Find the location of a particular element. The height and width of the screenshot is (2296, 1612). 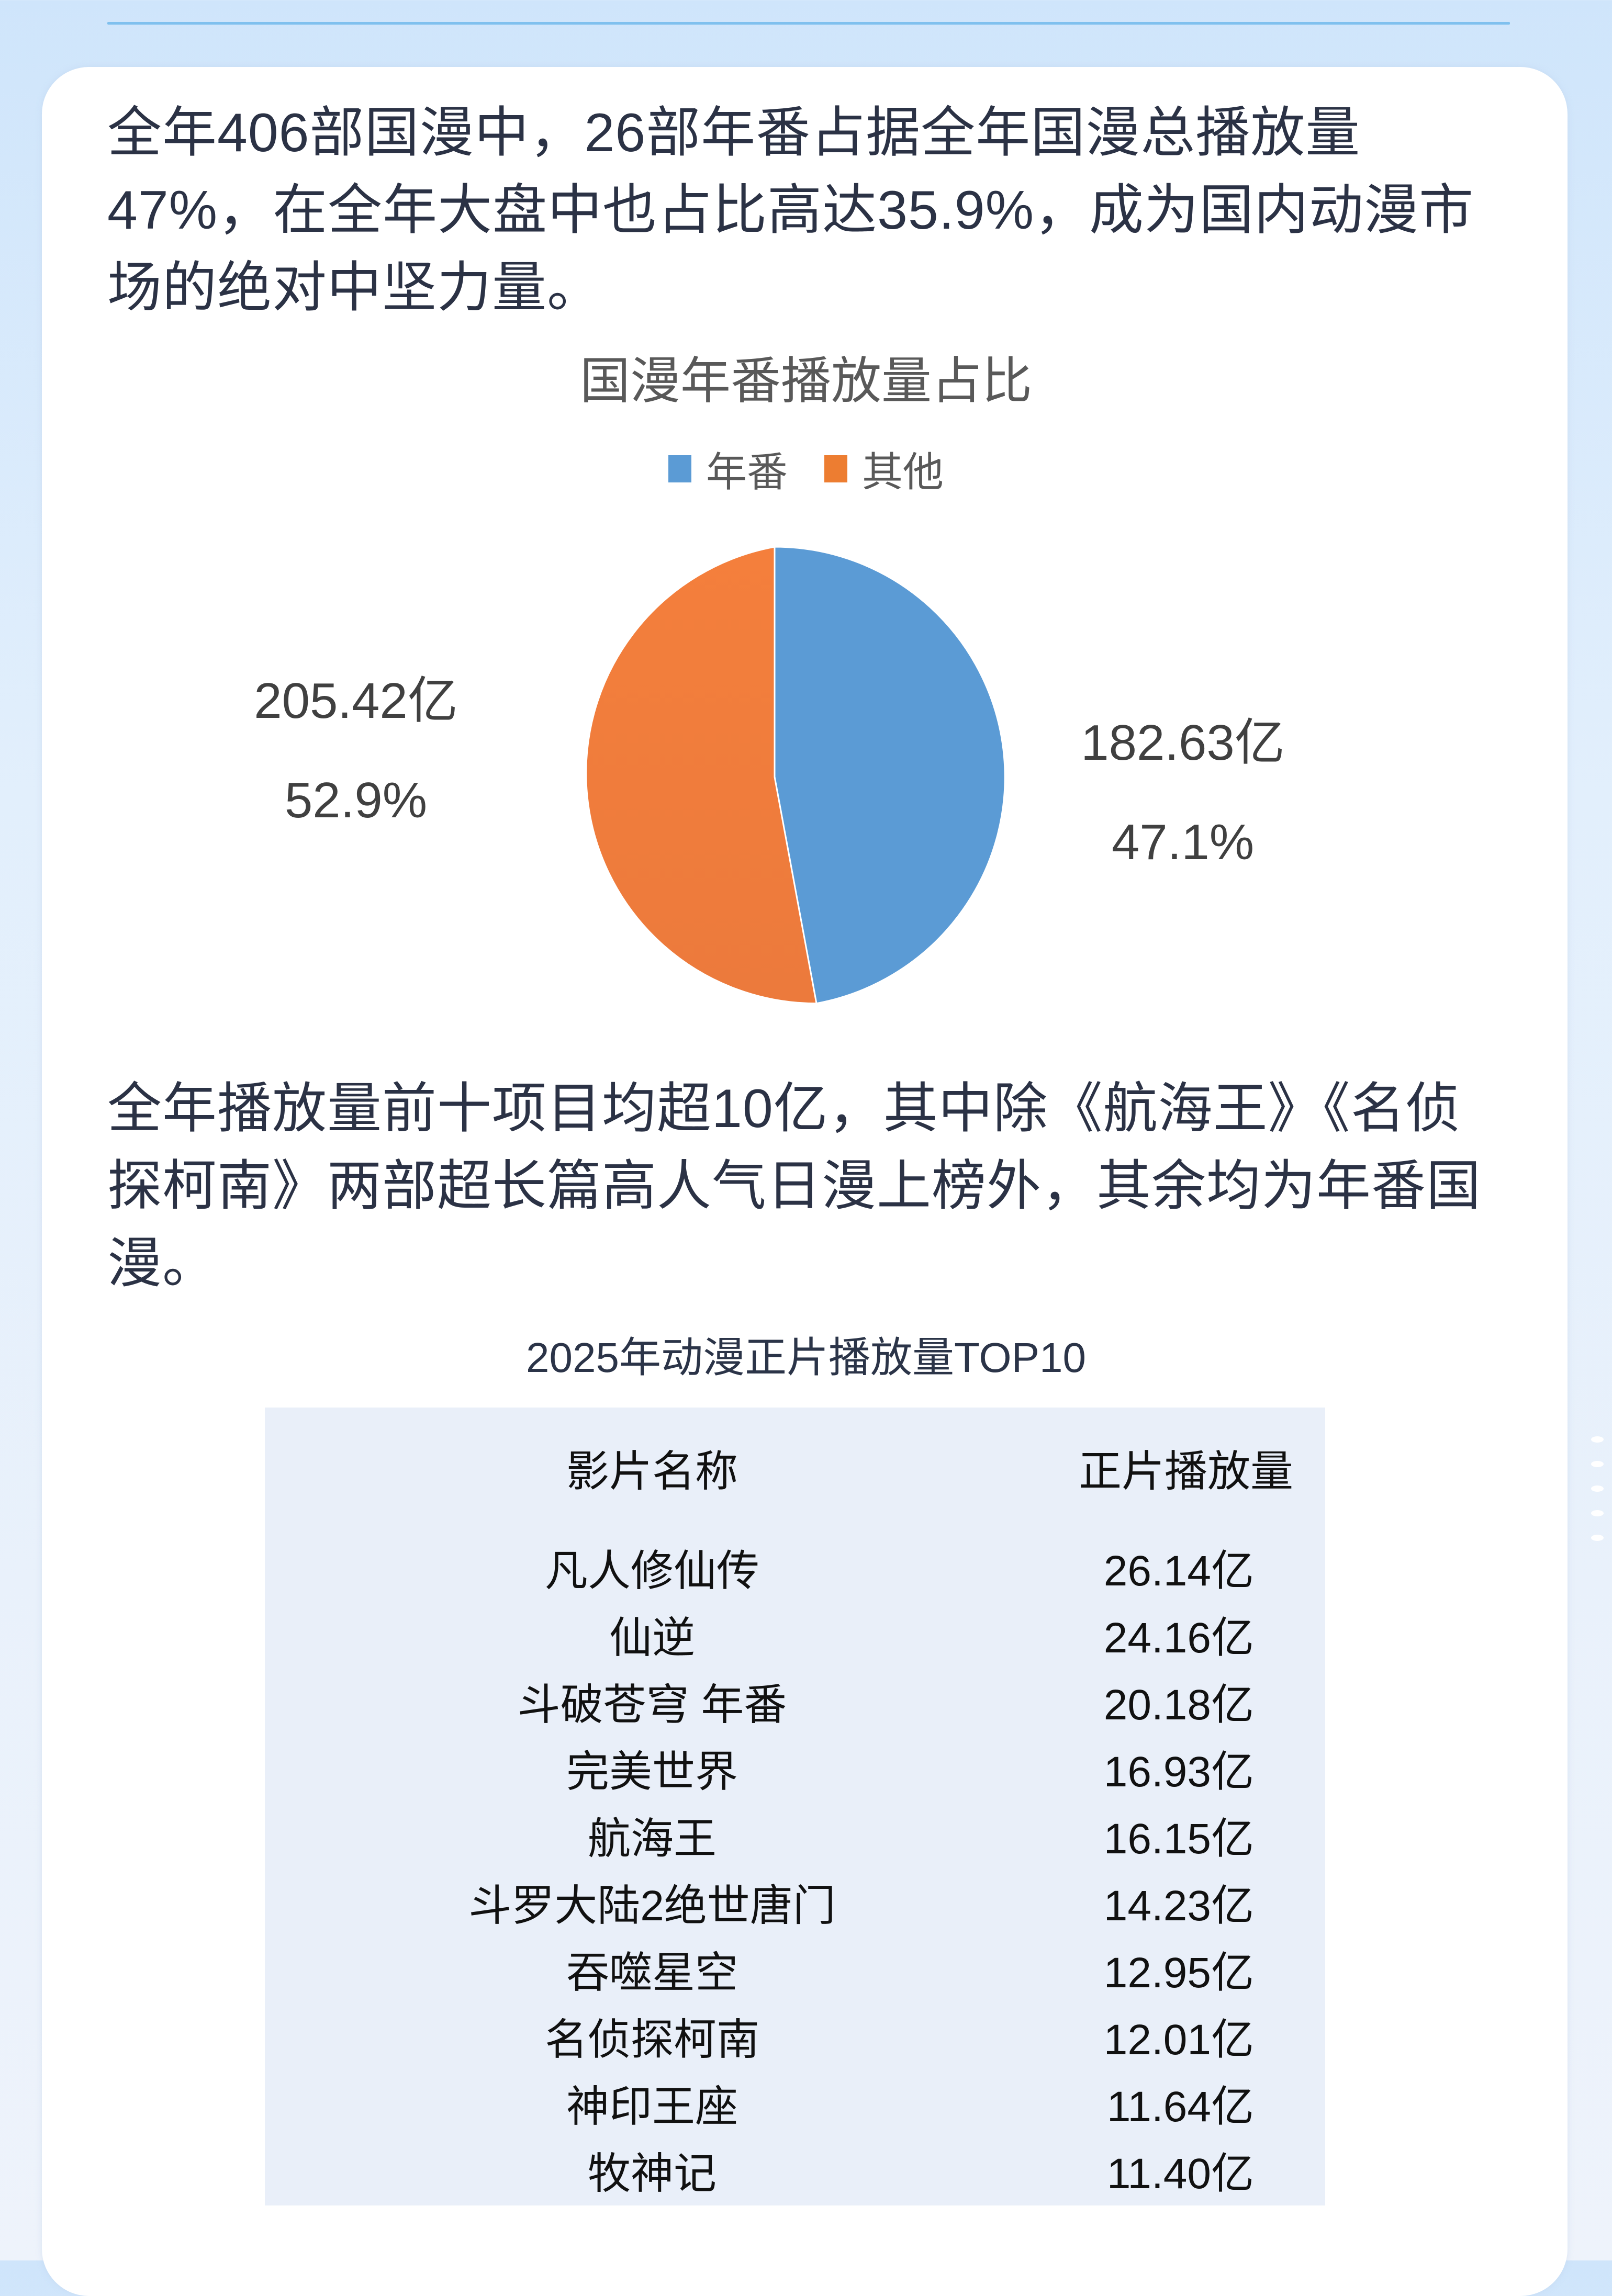

other-percent: 52.9% is located at coordinates (356, 800).